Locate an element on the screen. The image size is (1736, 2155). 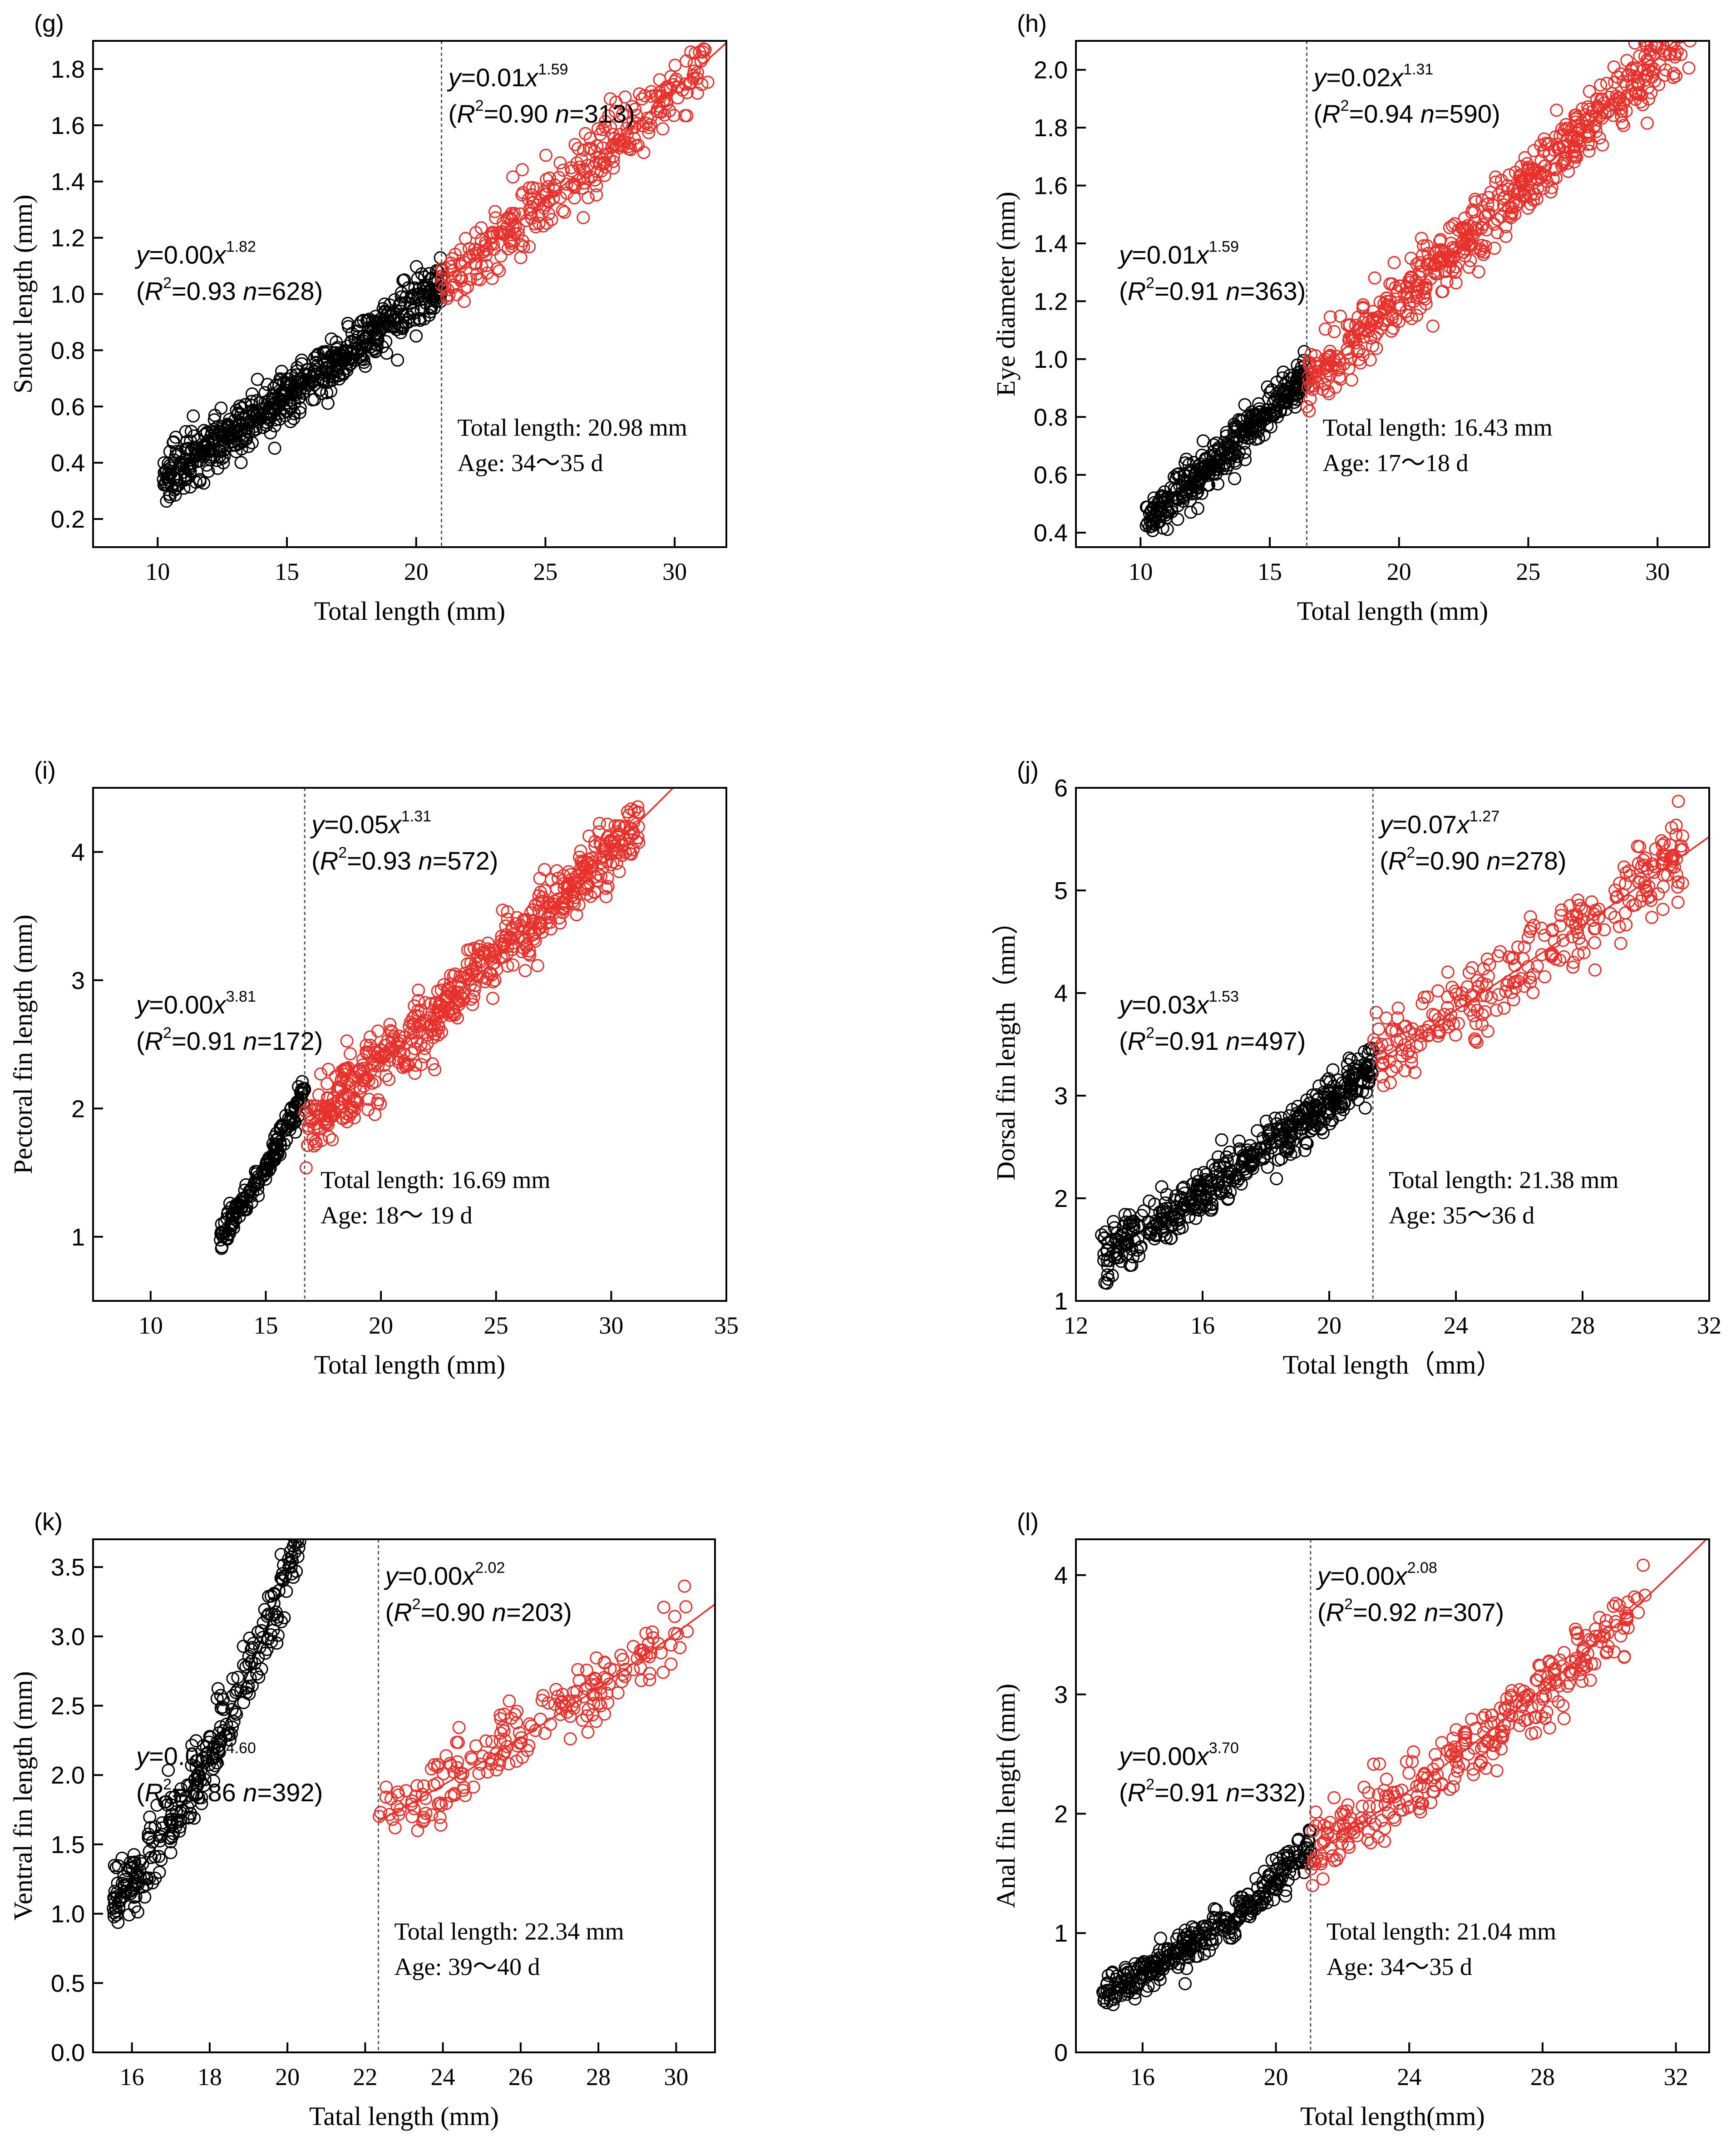
x-tick-label: 18 is located at coordinates (209, 2077).